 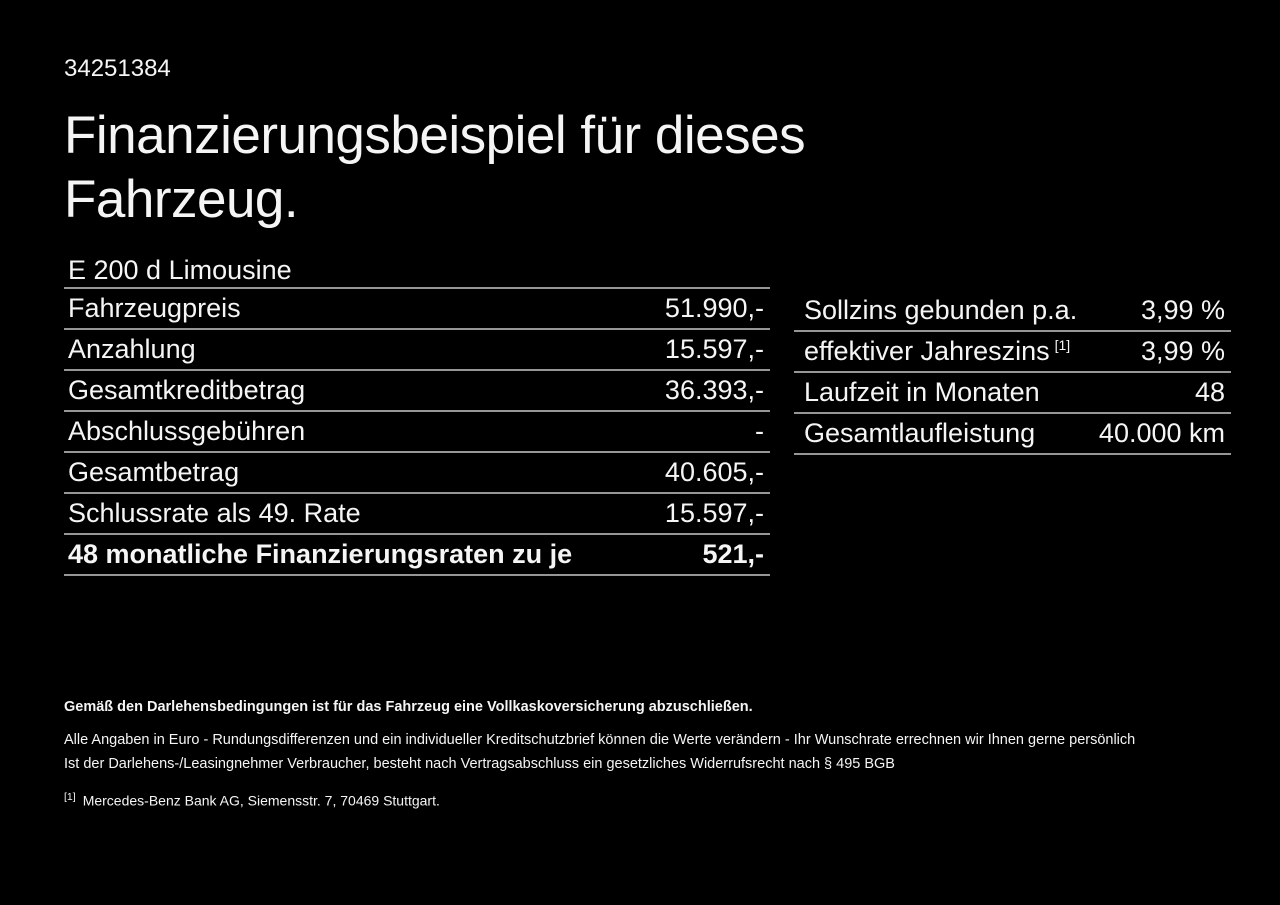 What do you see at coordinates (714, 308) in the screenshot?
I see `row-value: 51.990,-` at bounding box center [714, 308].